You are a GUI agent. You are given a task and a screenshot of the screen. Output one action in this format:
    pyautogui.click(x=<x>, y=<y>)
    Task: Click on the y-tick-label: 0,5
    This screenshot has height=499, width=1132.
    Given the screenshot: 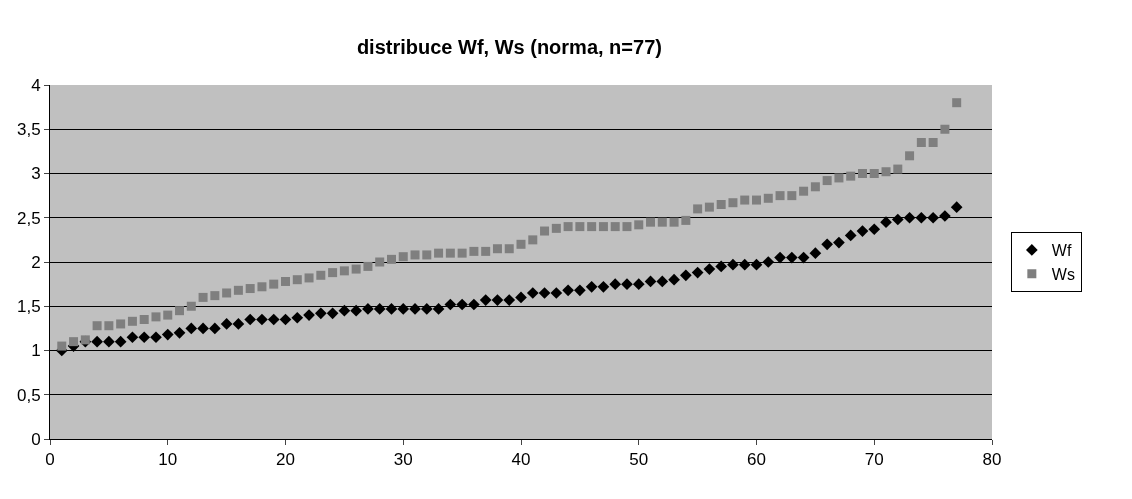 What is the action you would take?
    pyautogui.click(x=28, y=395)
    